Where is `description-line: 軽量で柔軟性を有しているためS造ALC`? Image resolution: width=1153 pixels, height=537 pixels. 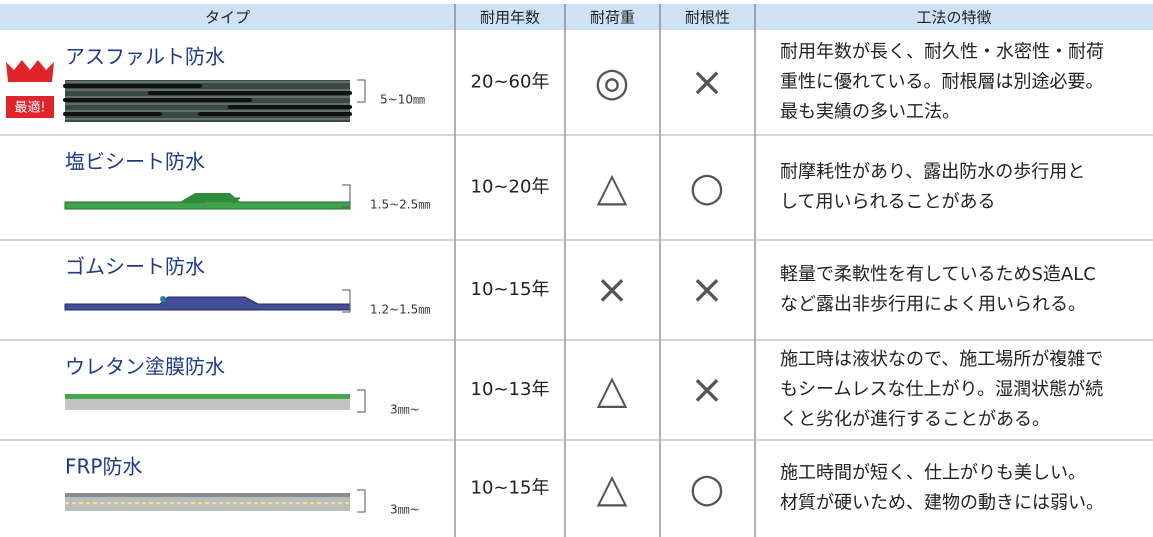 description-line: 軽量で柔軟性を有しているためS造ALC is located at coordinates (938, 274).